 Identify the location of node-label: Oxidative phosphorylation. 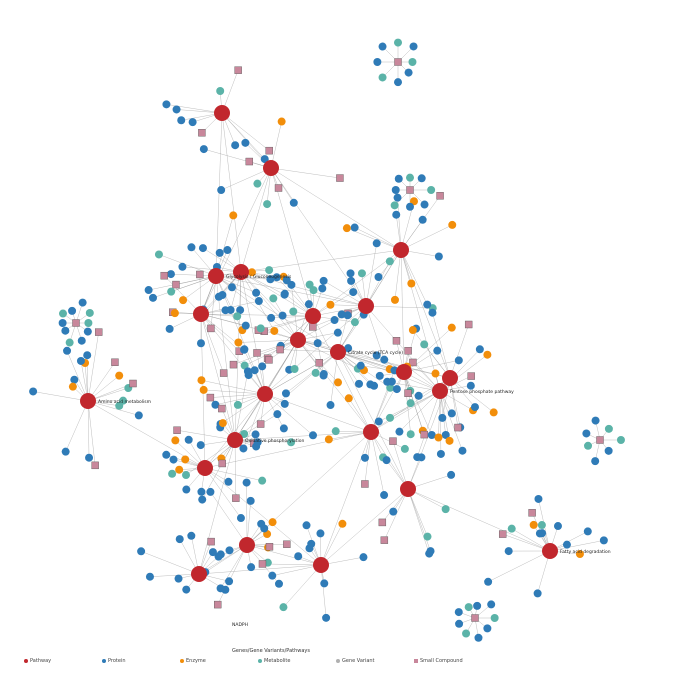
(275, 441).